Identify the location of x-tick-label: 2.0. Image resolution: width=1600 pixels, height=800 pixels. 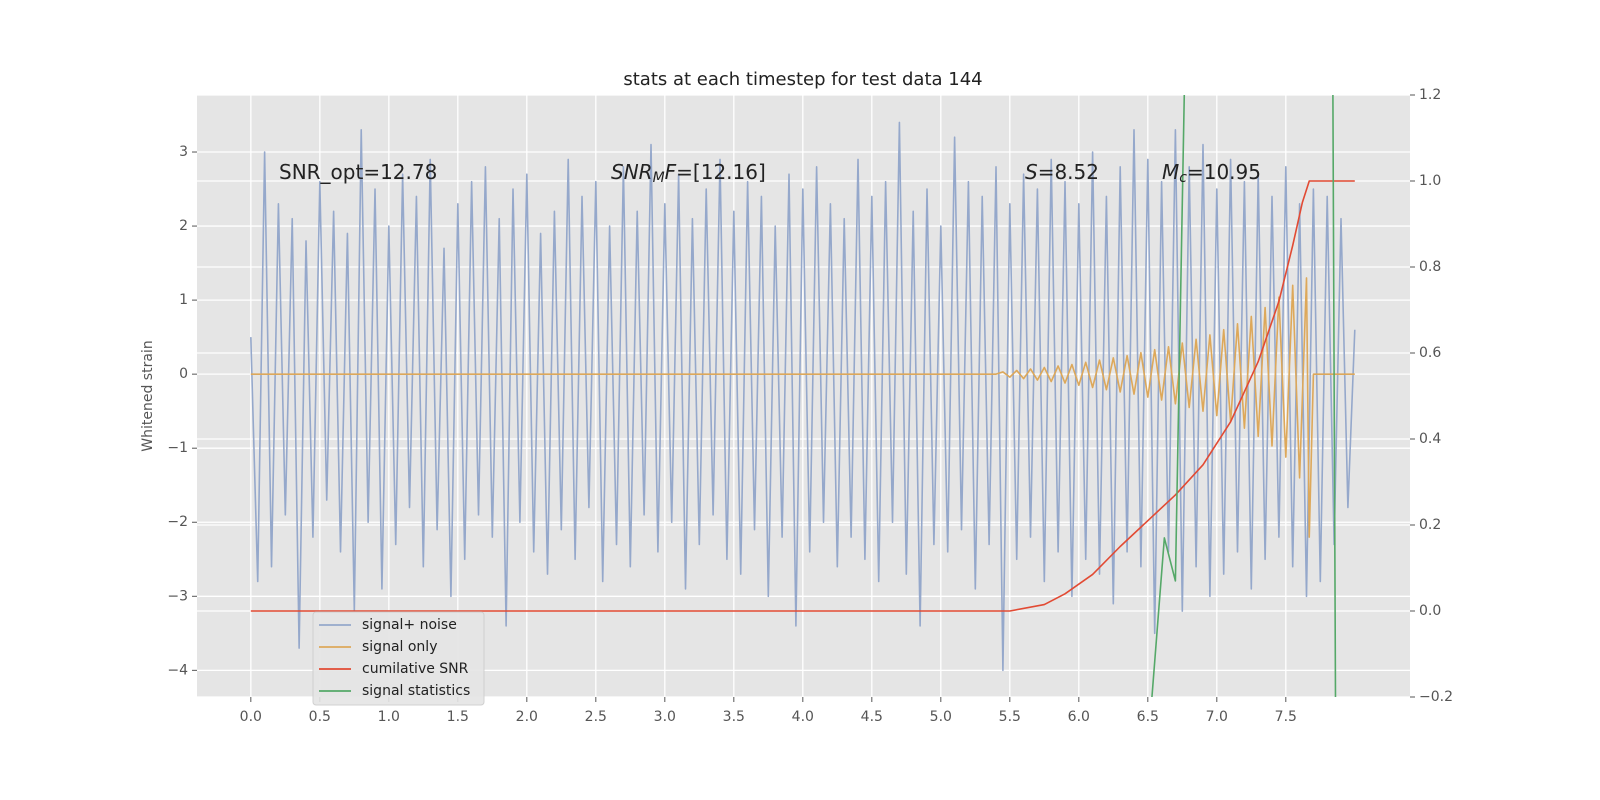
(527, 717).